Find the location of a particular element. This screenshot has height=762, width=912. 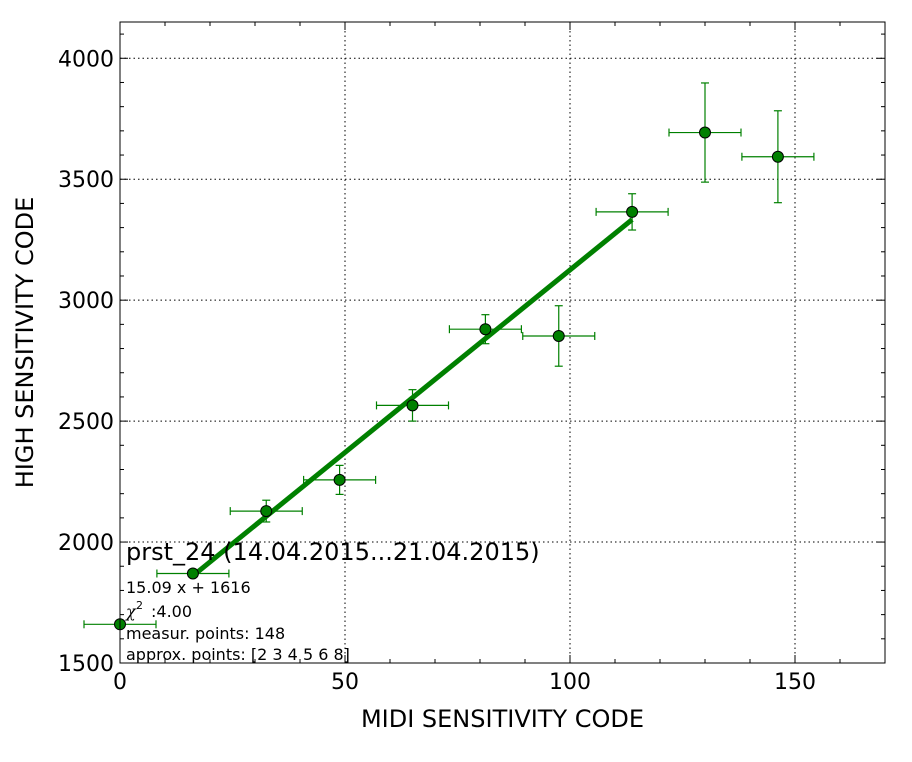

y-tick-label: 3500 is located at coordinates (86, 180).